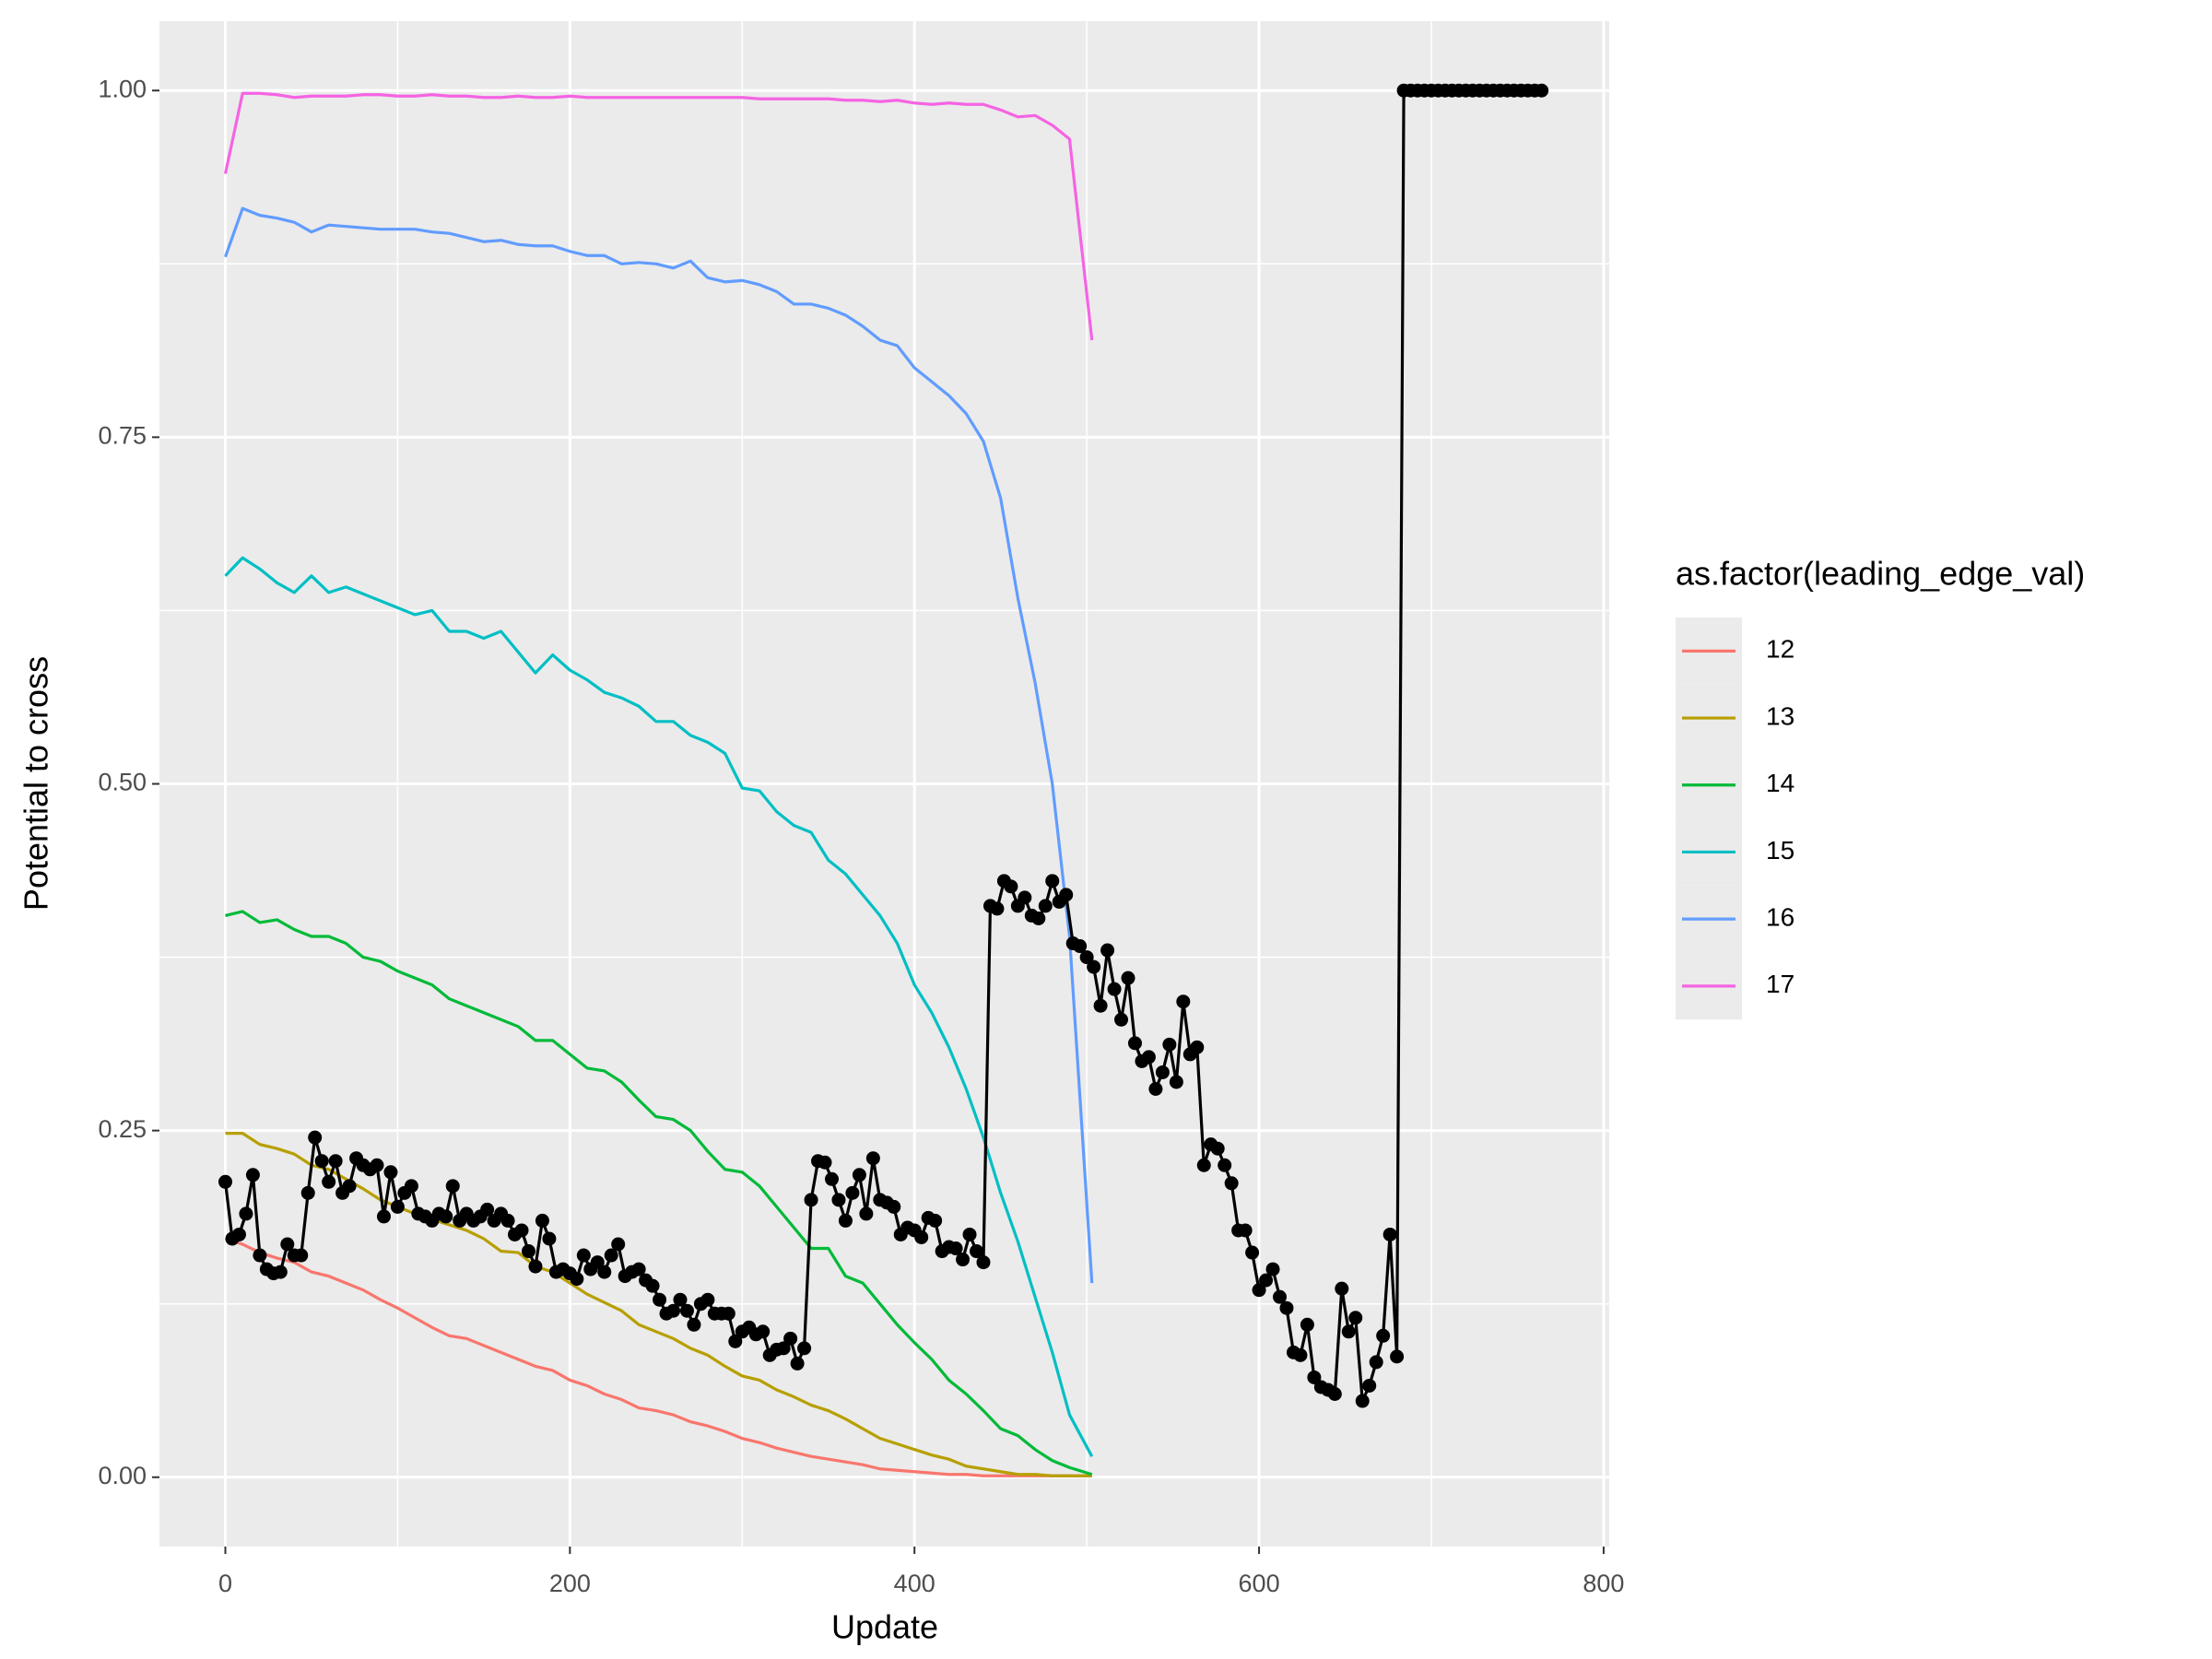 This screenshot has height=1659, width=2212. Describe the element at coordinates (122, 782) in the screenshot. I see `y-tick-label: 0.50` at that location.